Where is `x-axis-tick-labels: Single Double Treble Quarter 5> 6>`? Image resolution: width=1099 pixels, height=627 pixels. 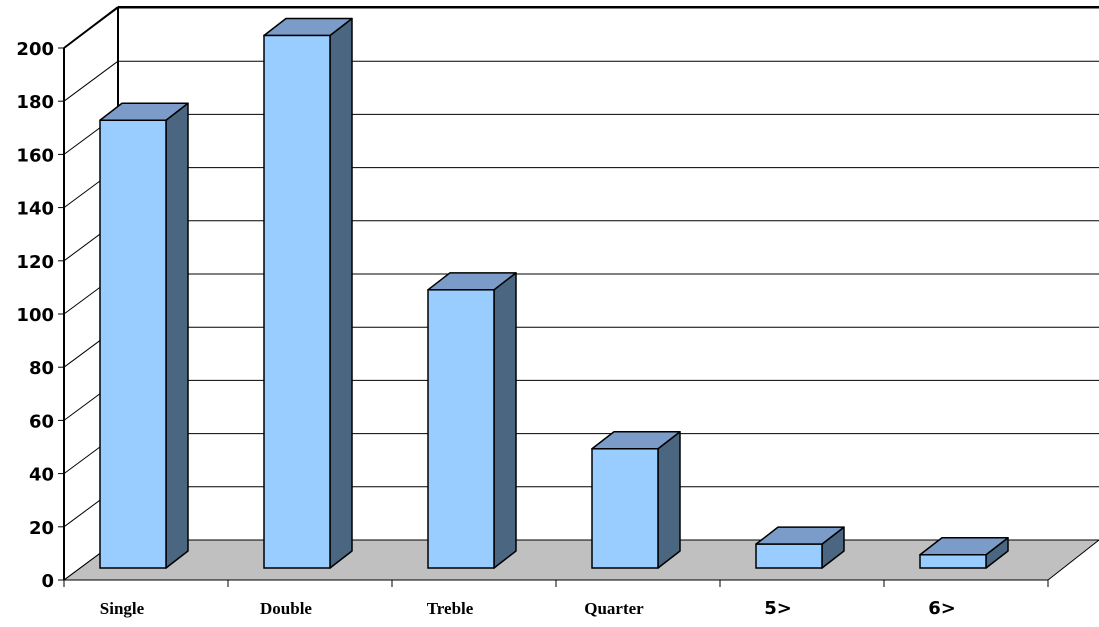 x-axis-tick-labels: Single Double Treble Quarter 5> 6> is located at coordinates (528, 608).